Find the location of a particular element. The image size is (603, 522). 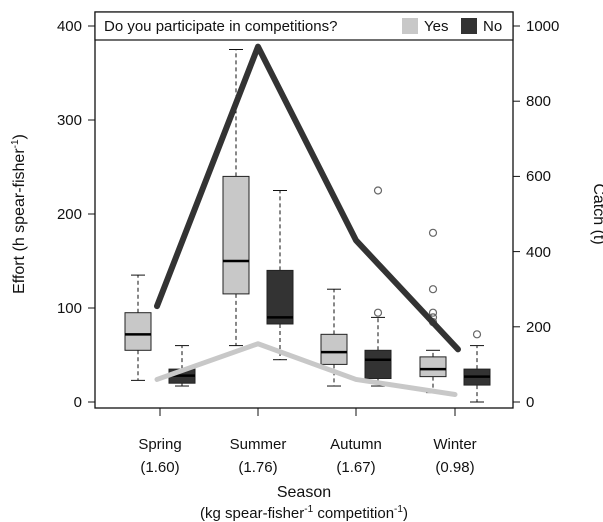

x-tick-label: Spring is located at coordinates (159, 444).